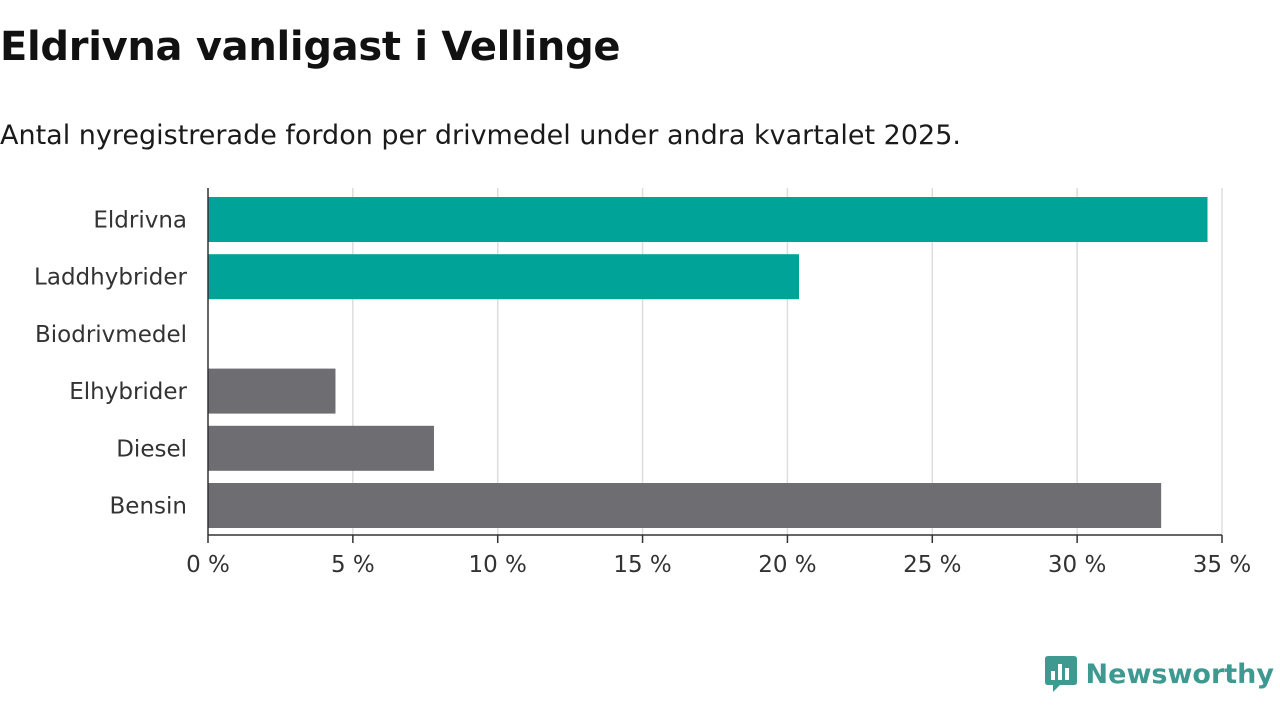 The height and width of the screenshot is (720, 1280). I want to click on x-tick-label: 25 %, so click(932, 565).